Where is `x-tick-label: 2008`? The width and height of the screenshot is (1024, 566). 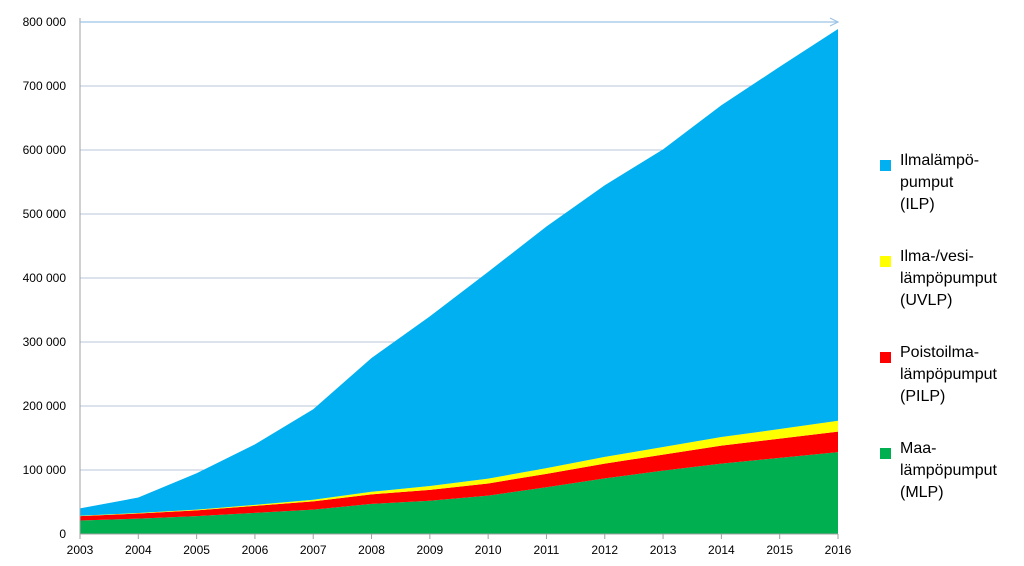
x-tick-label: 2008 is located at coordinates (371, 550).